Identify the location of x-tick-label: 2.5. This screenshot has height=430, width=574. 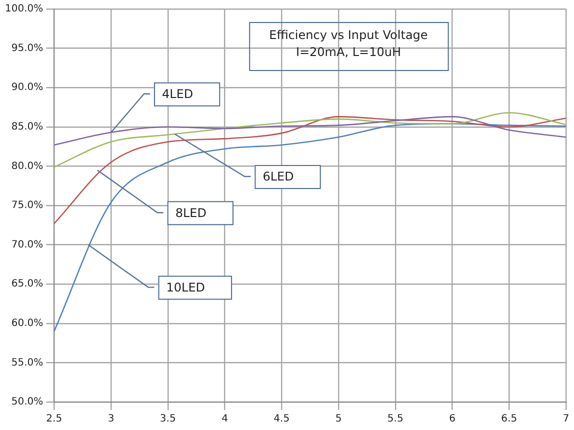
(54, 419).